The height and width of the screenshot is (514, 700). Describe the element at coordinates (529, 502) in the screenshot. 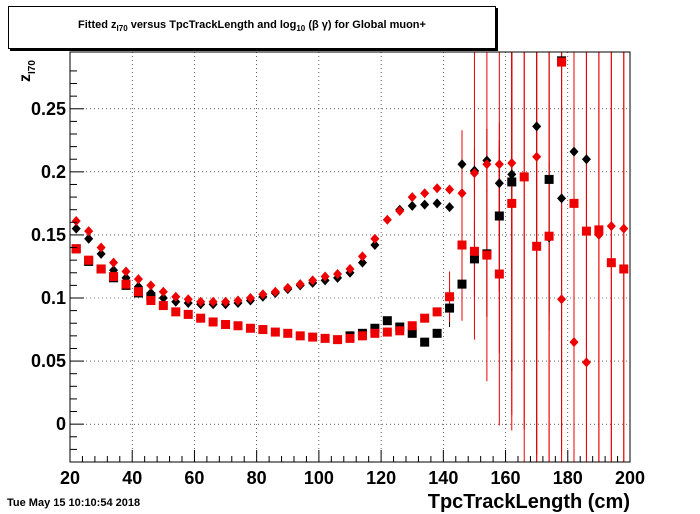

I see `x-axis-title: TpcTrackLength (cm)` at that location.